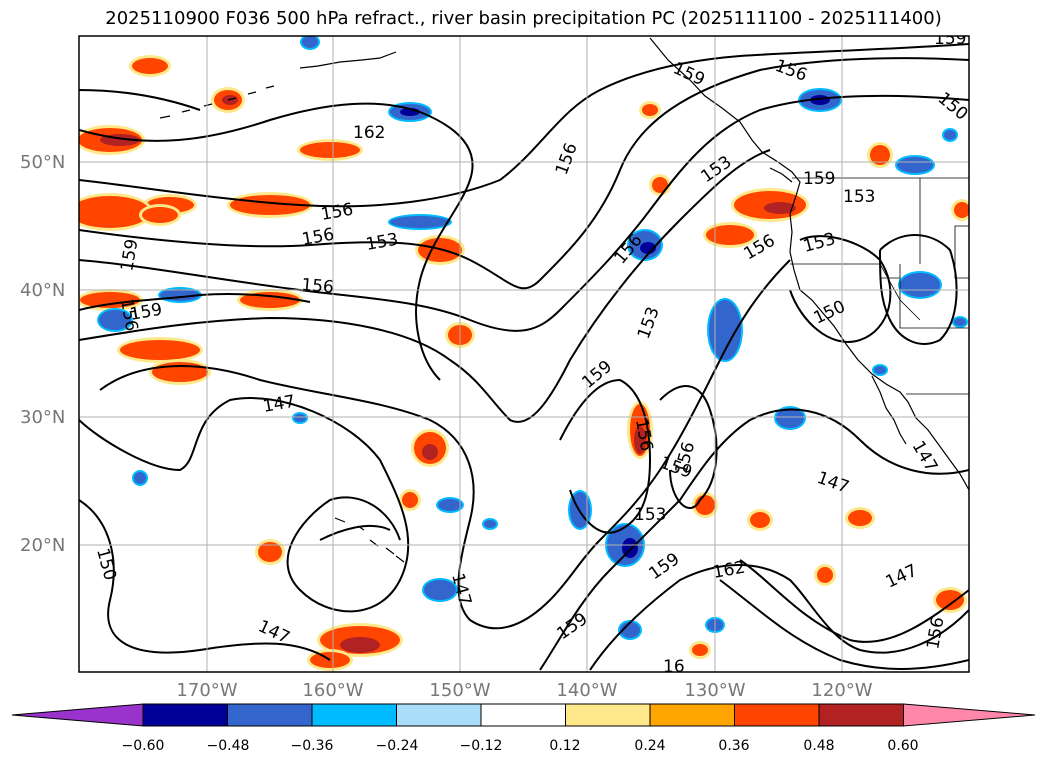  What do you see at coordinates (587, 690) in the screenshot?
I see `longitude-label-140w: 140°W` at bounding box center [587, 690].